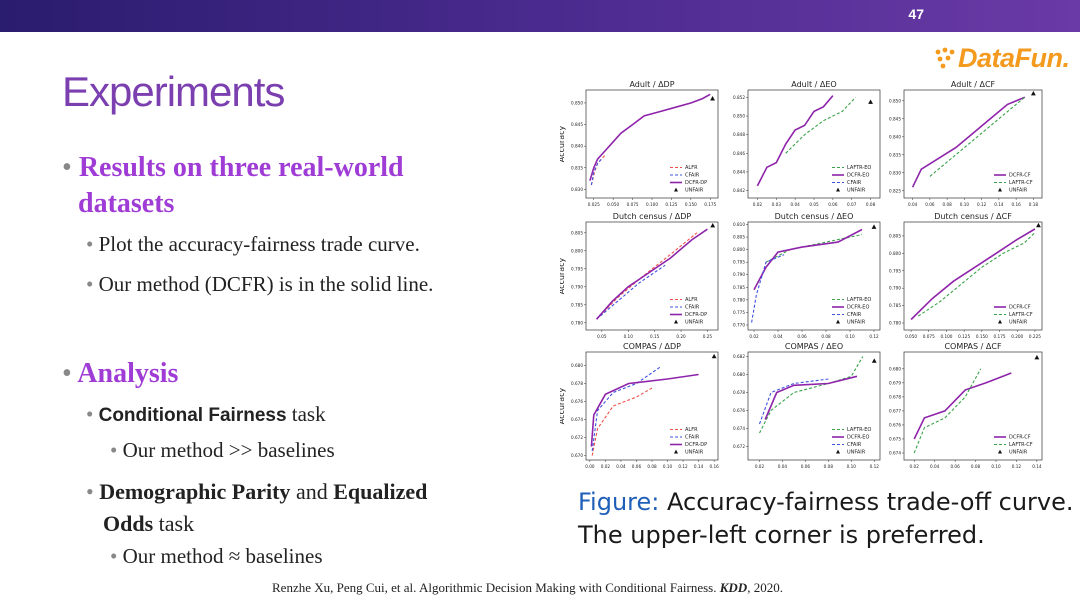  I want to click on y-tick-label: 0.780, so click(577, 322).